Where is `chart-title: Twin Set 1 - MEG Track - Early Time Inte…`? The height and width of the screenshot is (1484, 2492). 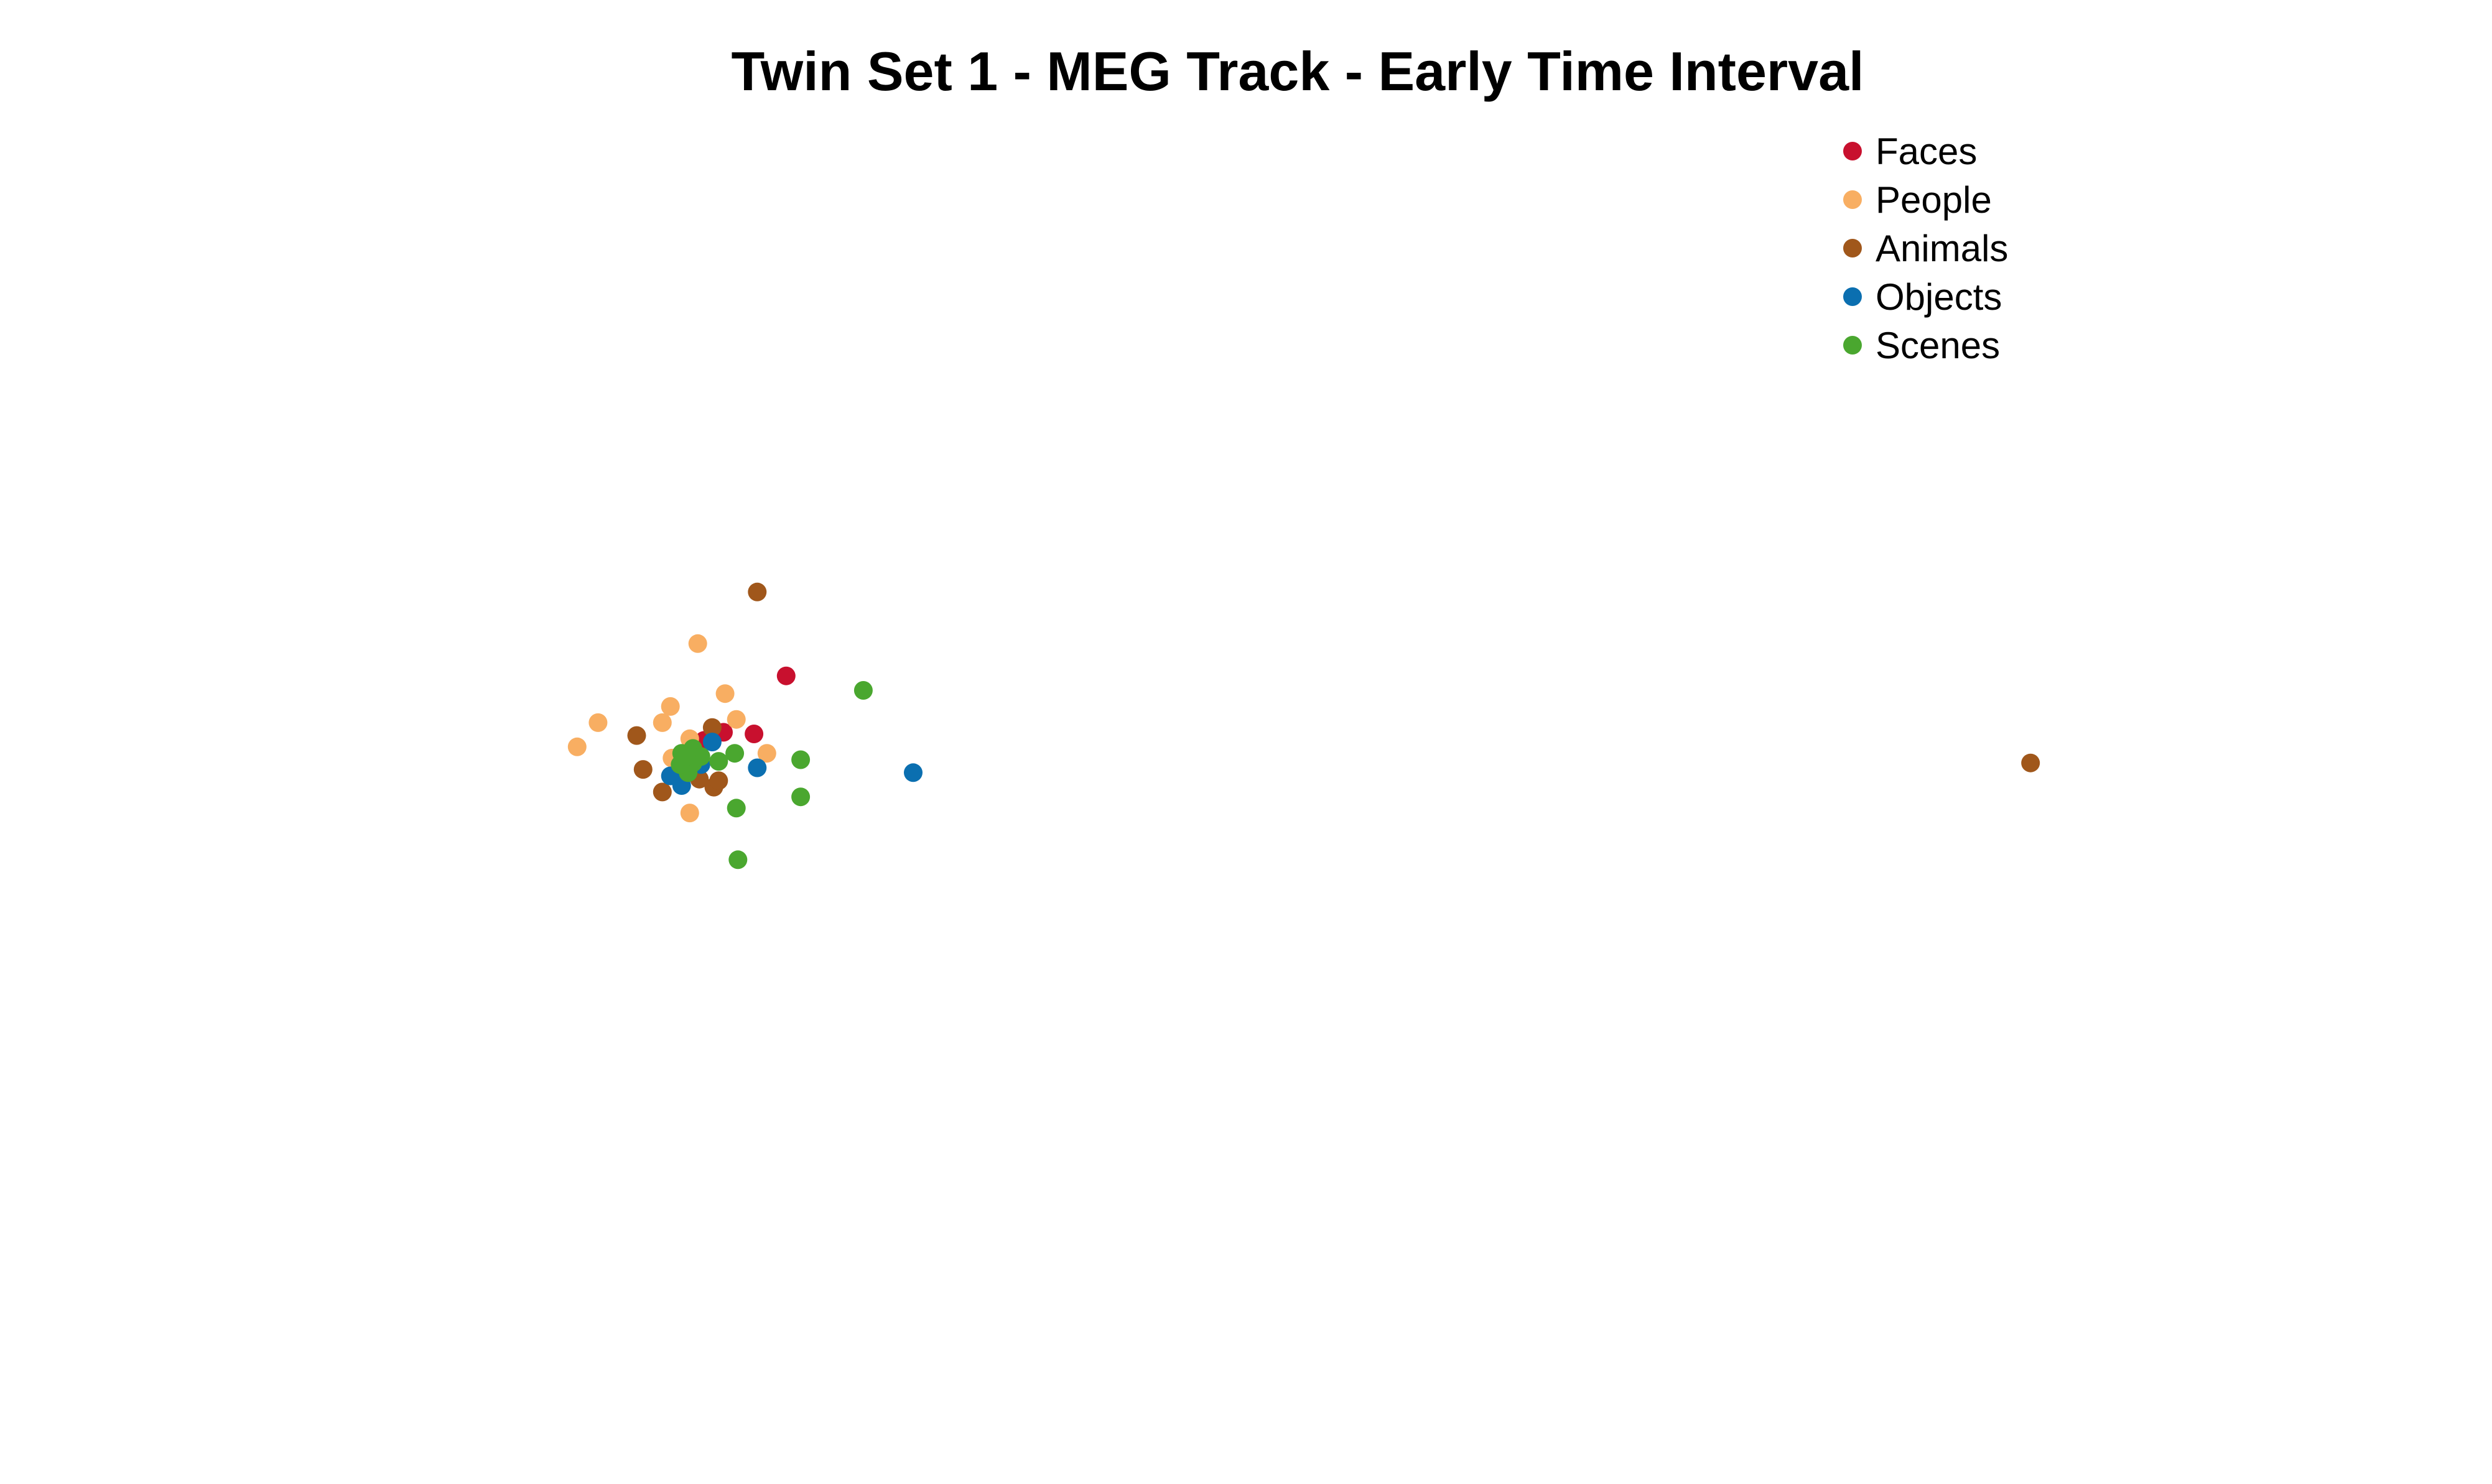
chart-title: Twin Set 1 - MEG Track - Early Time Inte… is located at coordinates (1298, 71).